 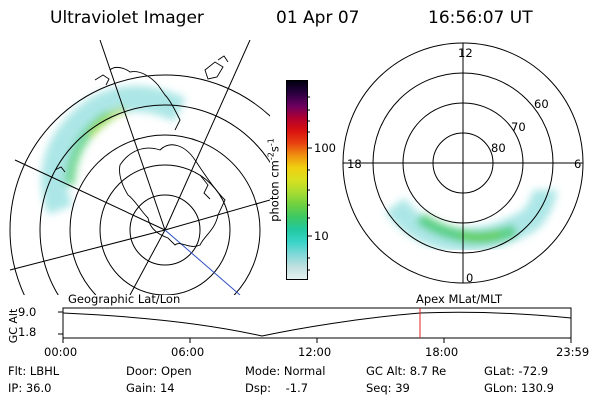 I want to click on colorbar, so click(x=297, y=180).